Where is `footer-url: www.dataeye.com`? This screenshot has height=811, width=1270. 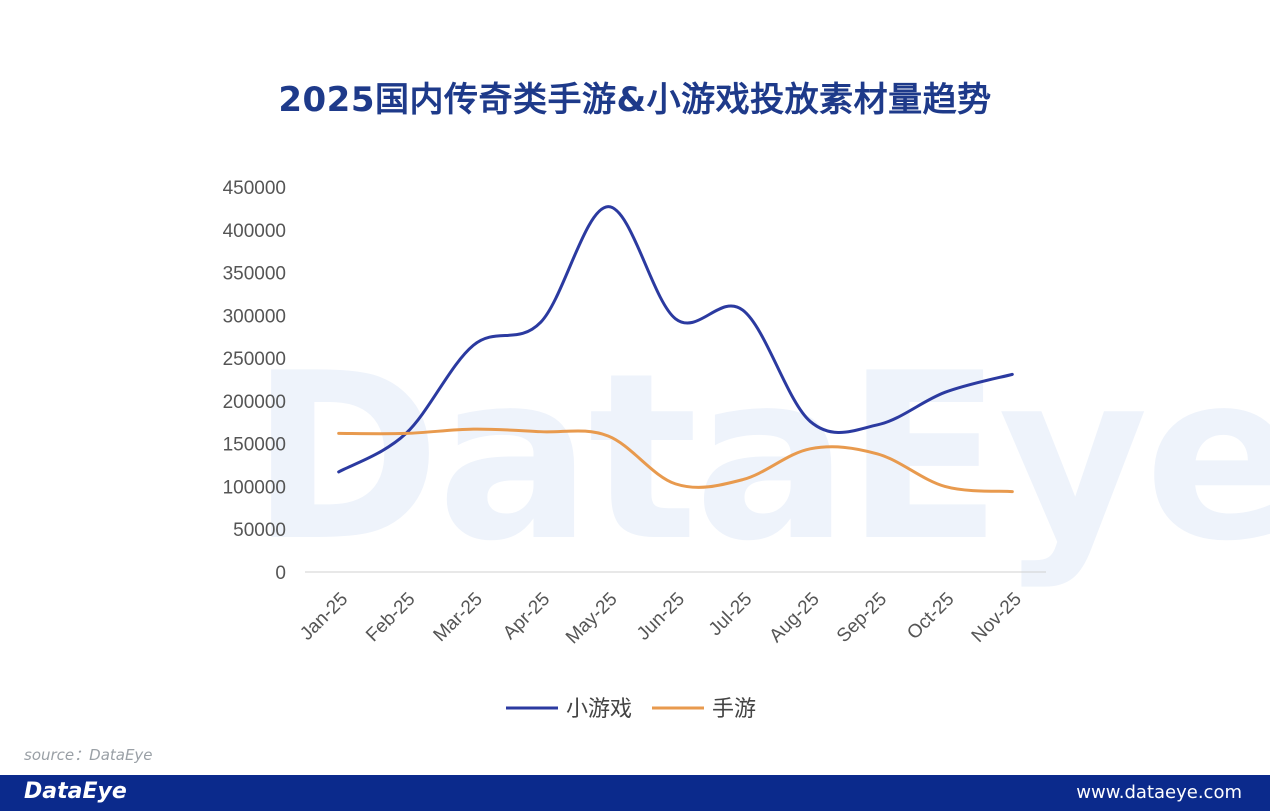 footer-url: www.dataeye.com is located at coordinates (1159, 792).